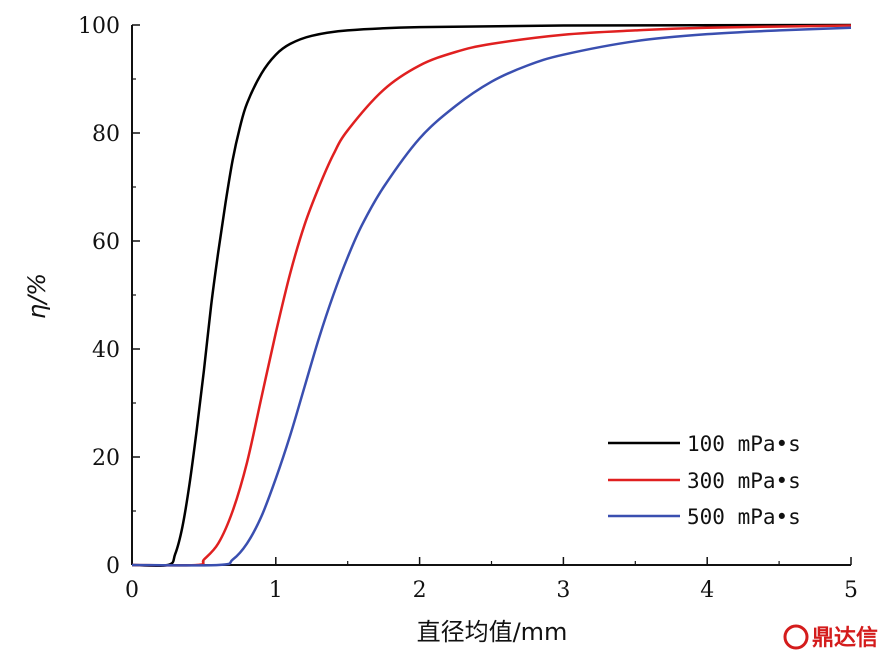 This screenshot has height=662, width=887. Describe the element at coordinates (132, 590) in the screenshot. I see `x-tick-label: 0` at that location.